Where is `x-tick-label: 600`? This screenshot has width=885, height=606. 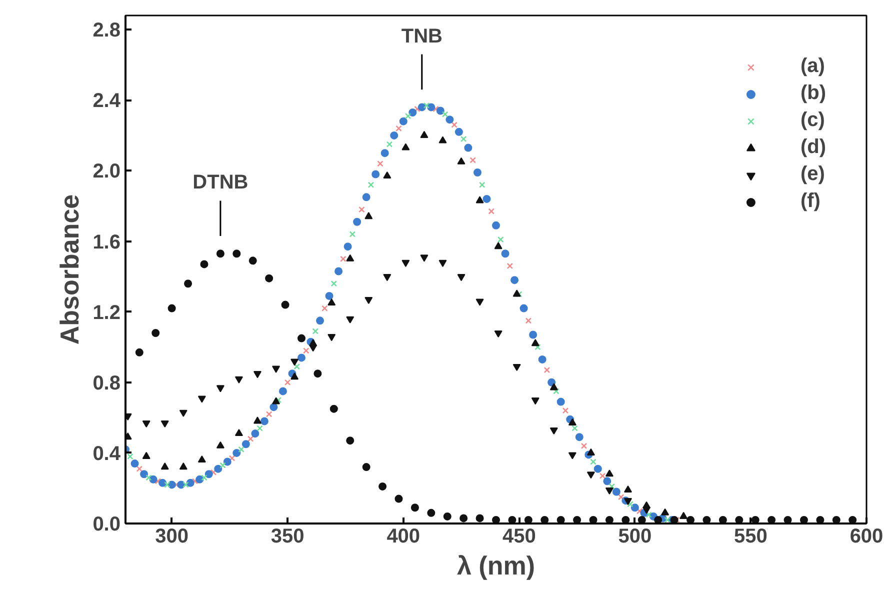
x-tick-label: 600 is located at coordinates (867, 537).